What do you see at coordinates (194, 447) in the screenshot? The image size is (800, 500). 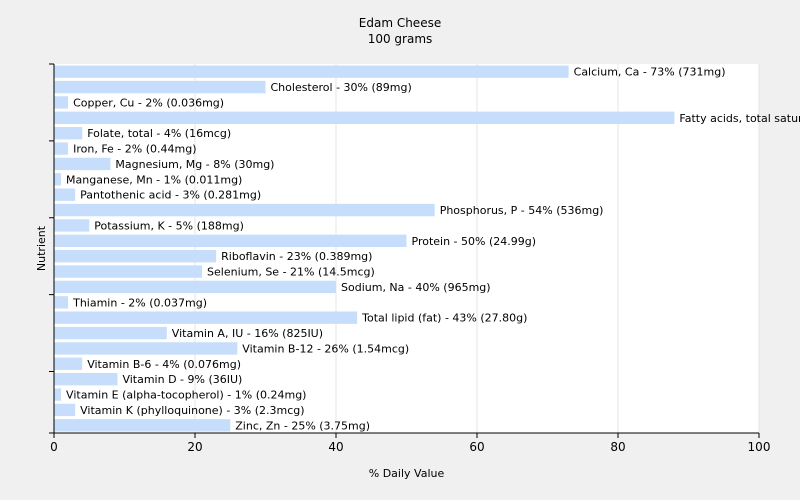 I see `x-tick-label: 20` at bounding box center [194, 447].